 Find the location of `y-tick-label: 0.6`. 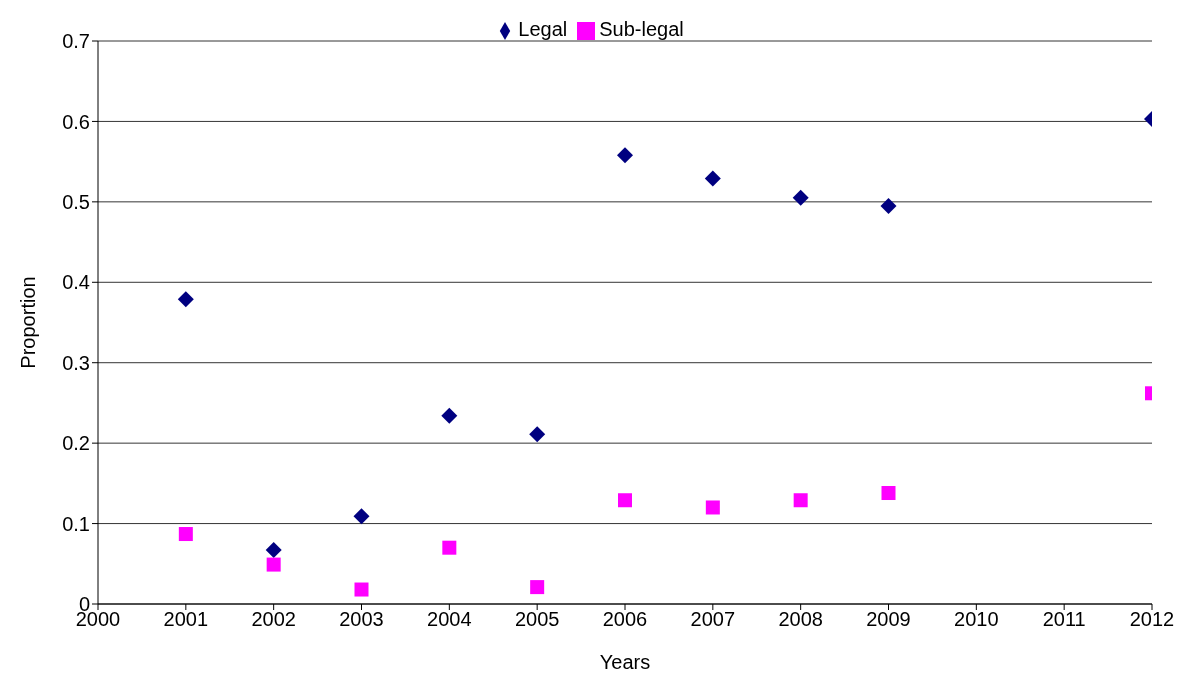

y-tick-label: 0.6 is located at coordinates (76, 121).